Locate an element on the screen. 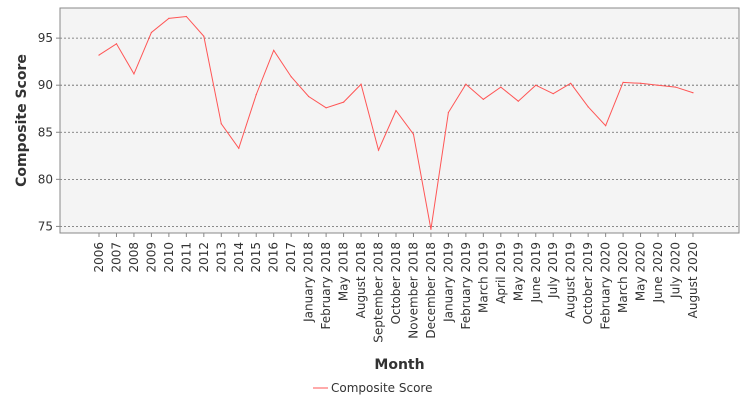  x-tick-label: 2012 is located at coordinates (204, 257).